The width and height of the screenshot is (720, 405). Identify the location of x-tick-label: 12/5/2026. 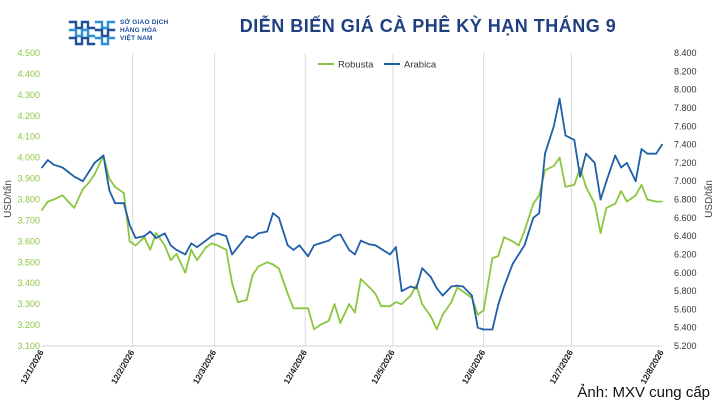
(383, 367).